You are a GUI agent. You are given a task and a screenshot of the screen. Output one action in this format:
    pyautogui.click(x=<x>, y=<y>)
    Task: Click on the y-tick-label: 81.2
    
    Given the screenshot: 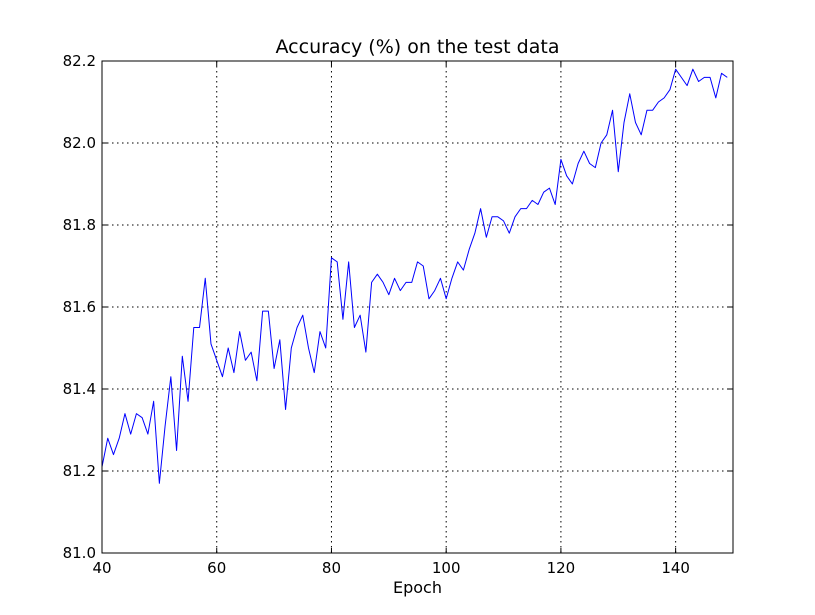 What is the action you would take?
    pyautogui.click(x=79, y=471)
    